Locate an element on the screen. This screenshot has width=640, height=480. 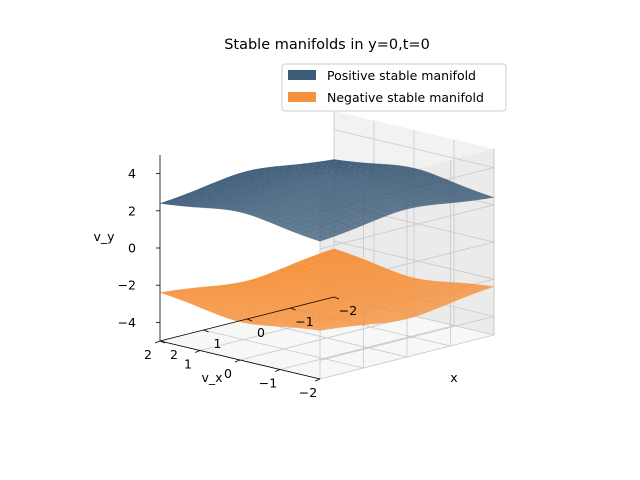
x-axis-label: x is located at coordinates (453, 377).